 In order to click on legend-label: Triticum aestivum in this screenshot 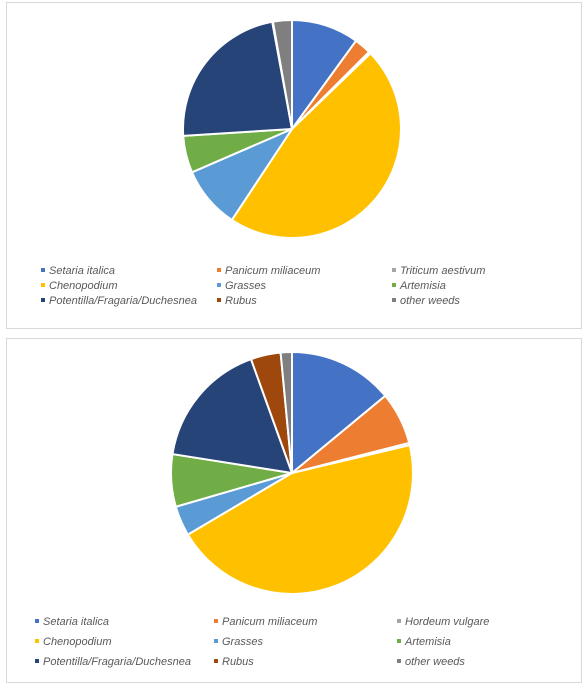, I will do `click(442, 271)`.